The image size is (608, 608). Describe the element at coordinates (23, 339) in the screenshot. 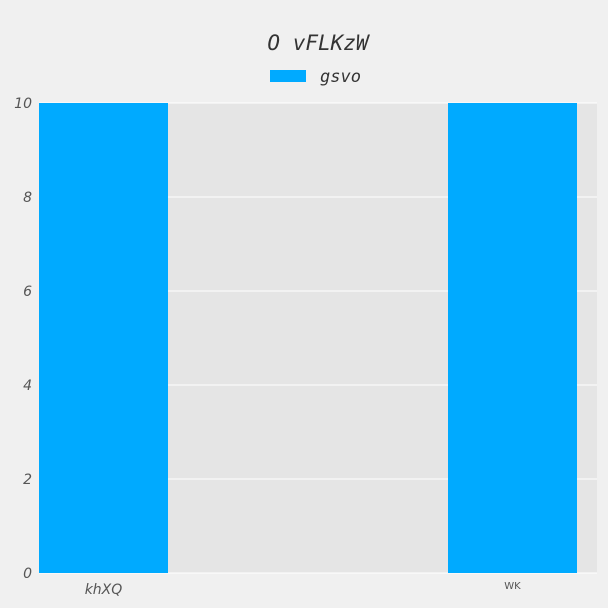

I see `y-axis-ticks: 0 2 4 6 8 10` at that location.